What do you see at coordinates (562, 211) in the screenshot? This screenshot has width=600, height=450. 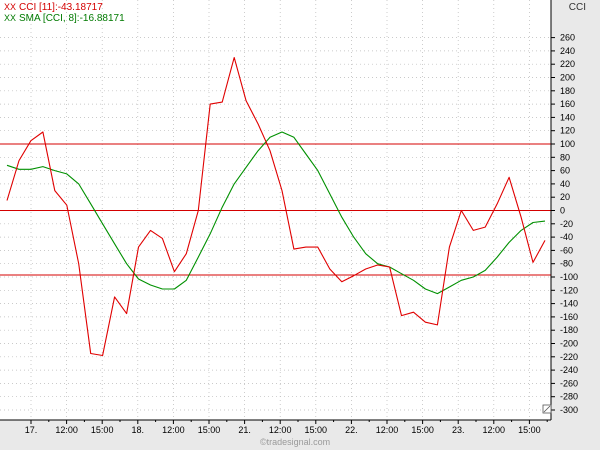 I see `y-tick-label: 0` at bounding box center [562, 211].